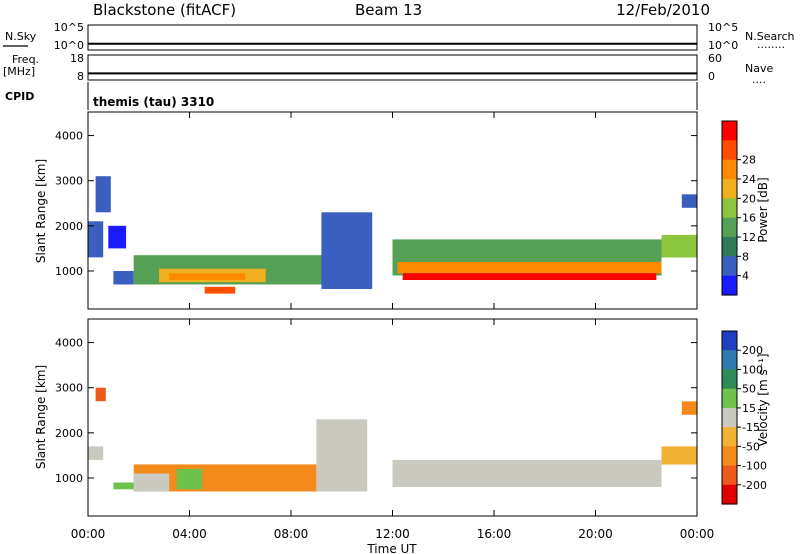 Image resolution: width=800 pixels, height=554 pixels. I want to click on power-panel-colorbar-label-3: 16, so click(749, 218).